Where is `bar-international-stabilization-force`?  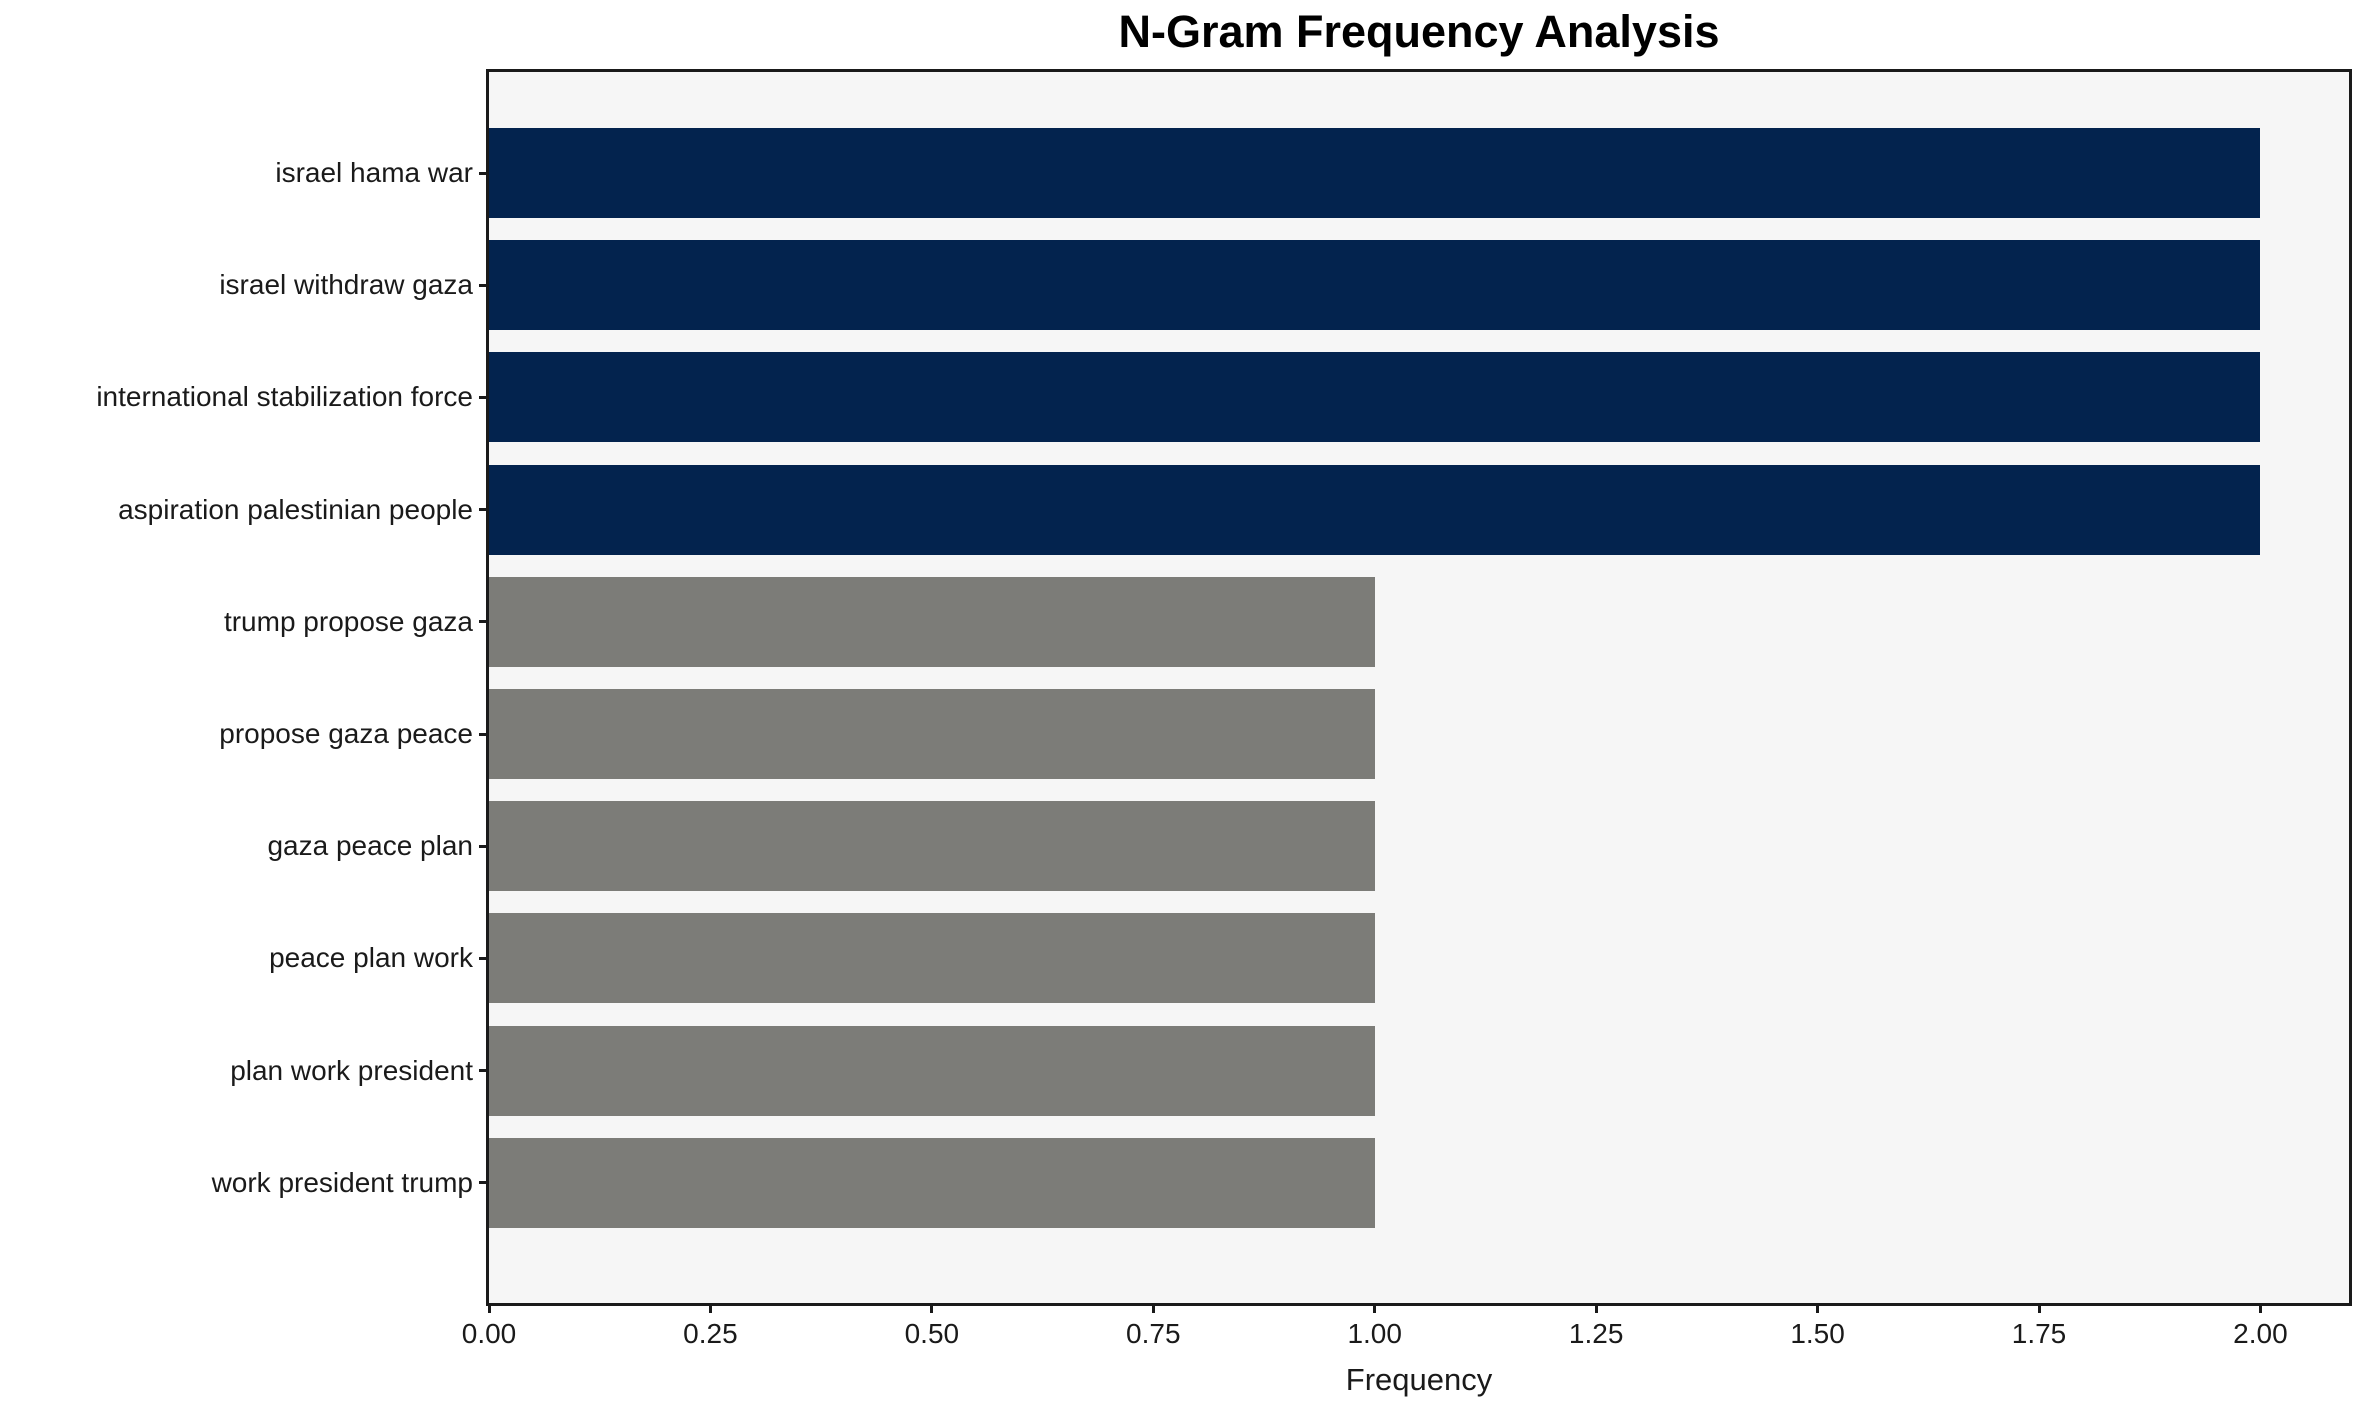 bar-international-stabilization-force is located at coordinates (1375, 397).